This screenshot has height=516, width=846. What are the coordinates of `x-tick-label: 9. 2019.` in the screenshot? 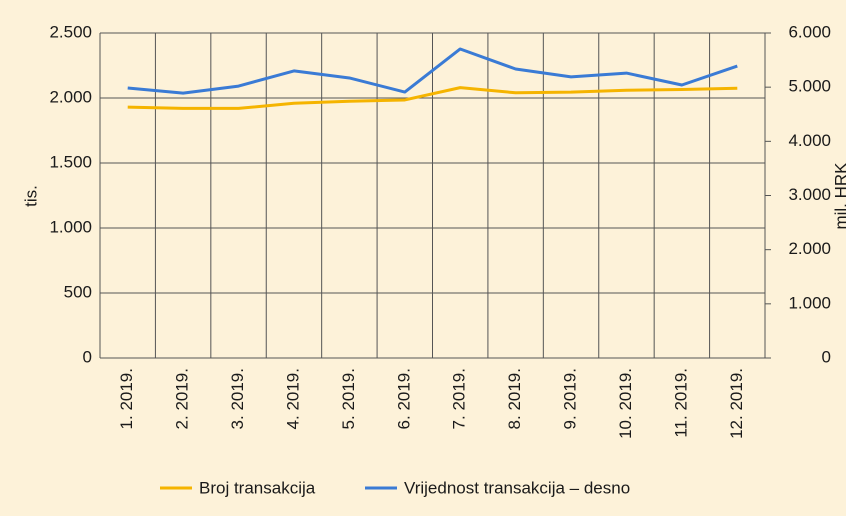 It's located at (570, 398).